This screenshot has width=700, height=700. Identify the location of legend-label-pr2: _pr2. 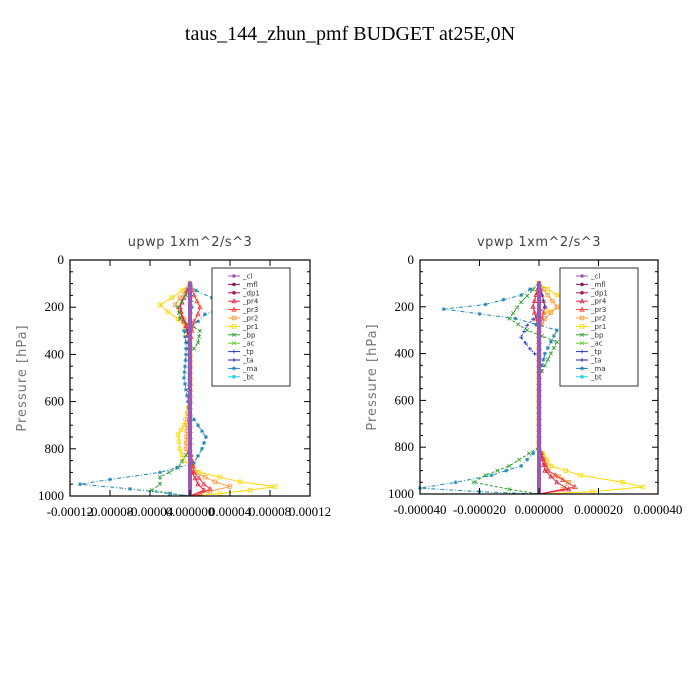
(250, 319).